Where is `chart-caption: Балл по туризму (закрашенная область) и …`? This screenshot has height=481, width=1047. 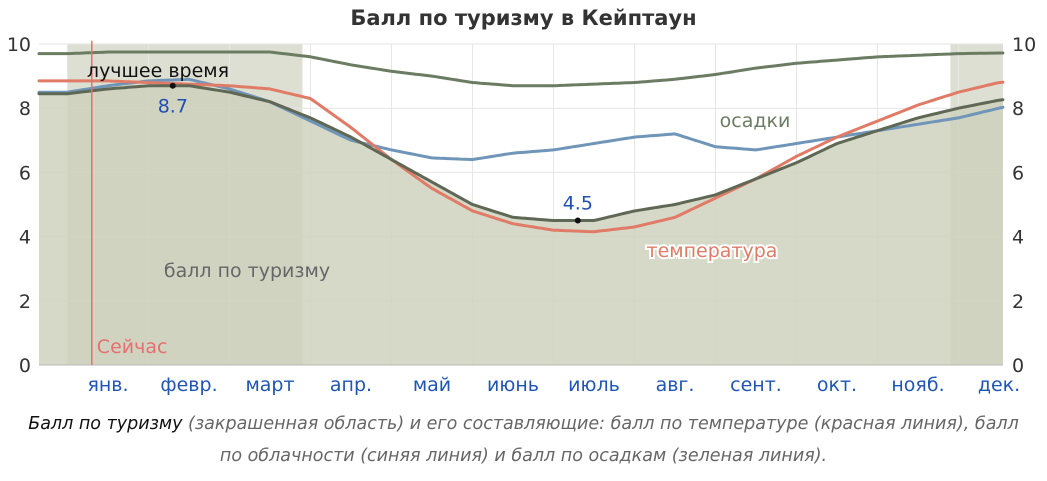 chart-caption: Балл по туризму (закрашенная область) и … is located at coordinates (523, 440).